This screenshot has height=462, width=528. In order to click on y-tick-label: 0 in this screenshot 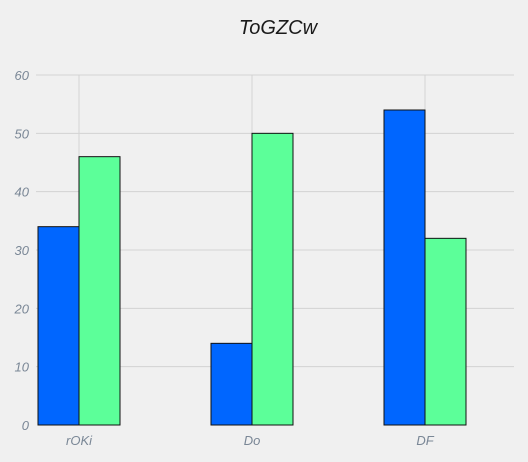, I will do `click(26, 425)`.